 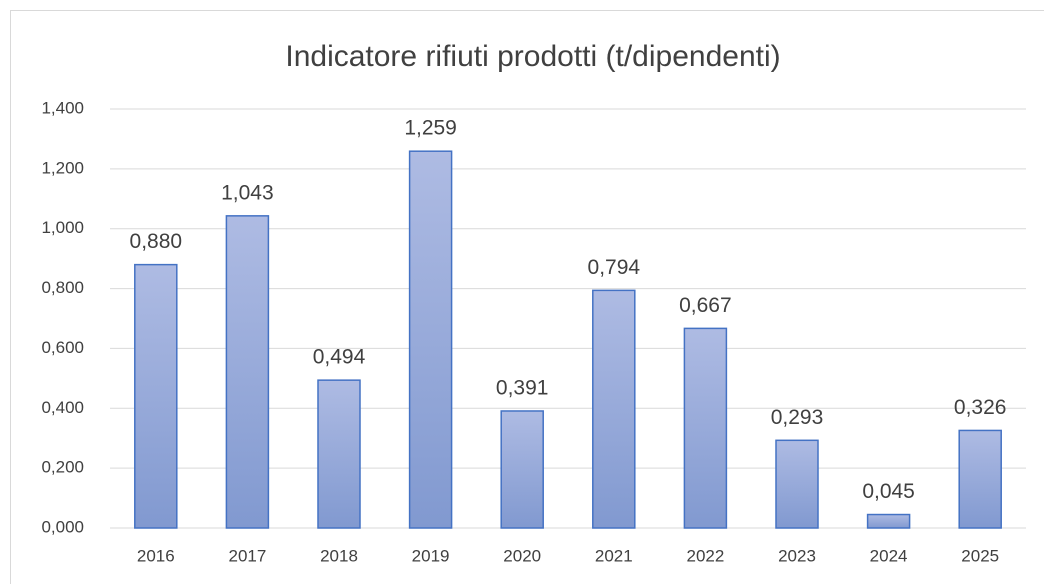 I want to click on x-tick-label: 2018, so click(x=339, y=555).